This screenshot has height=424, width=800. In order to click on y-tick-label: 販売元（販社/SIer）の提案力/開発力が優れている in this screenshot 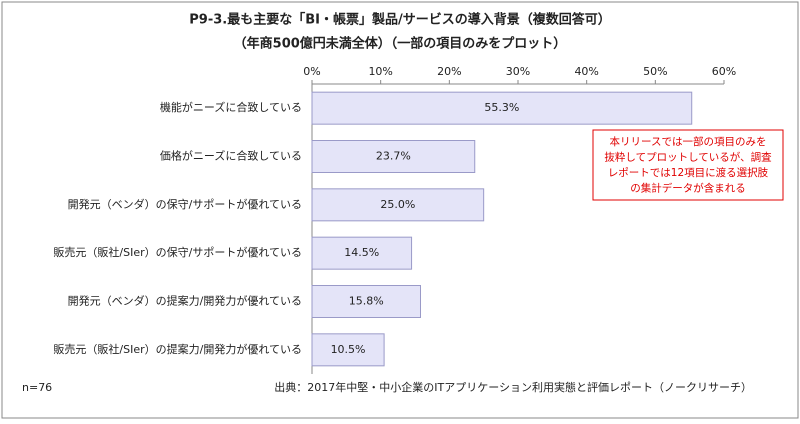, I will do `click(177, 349)`.